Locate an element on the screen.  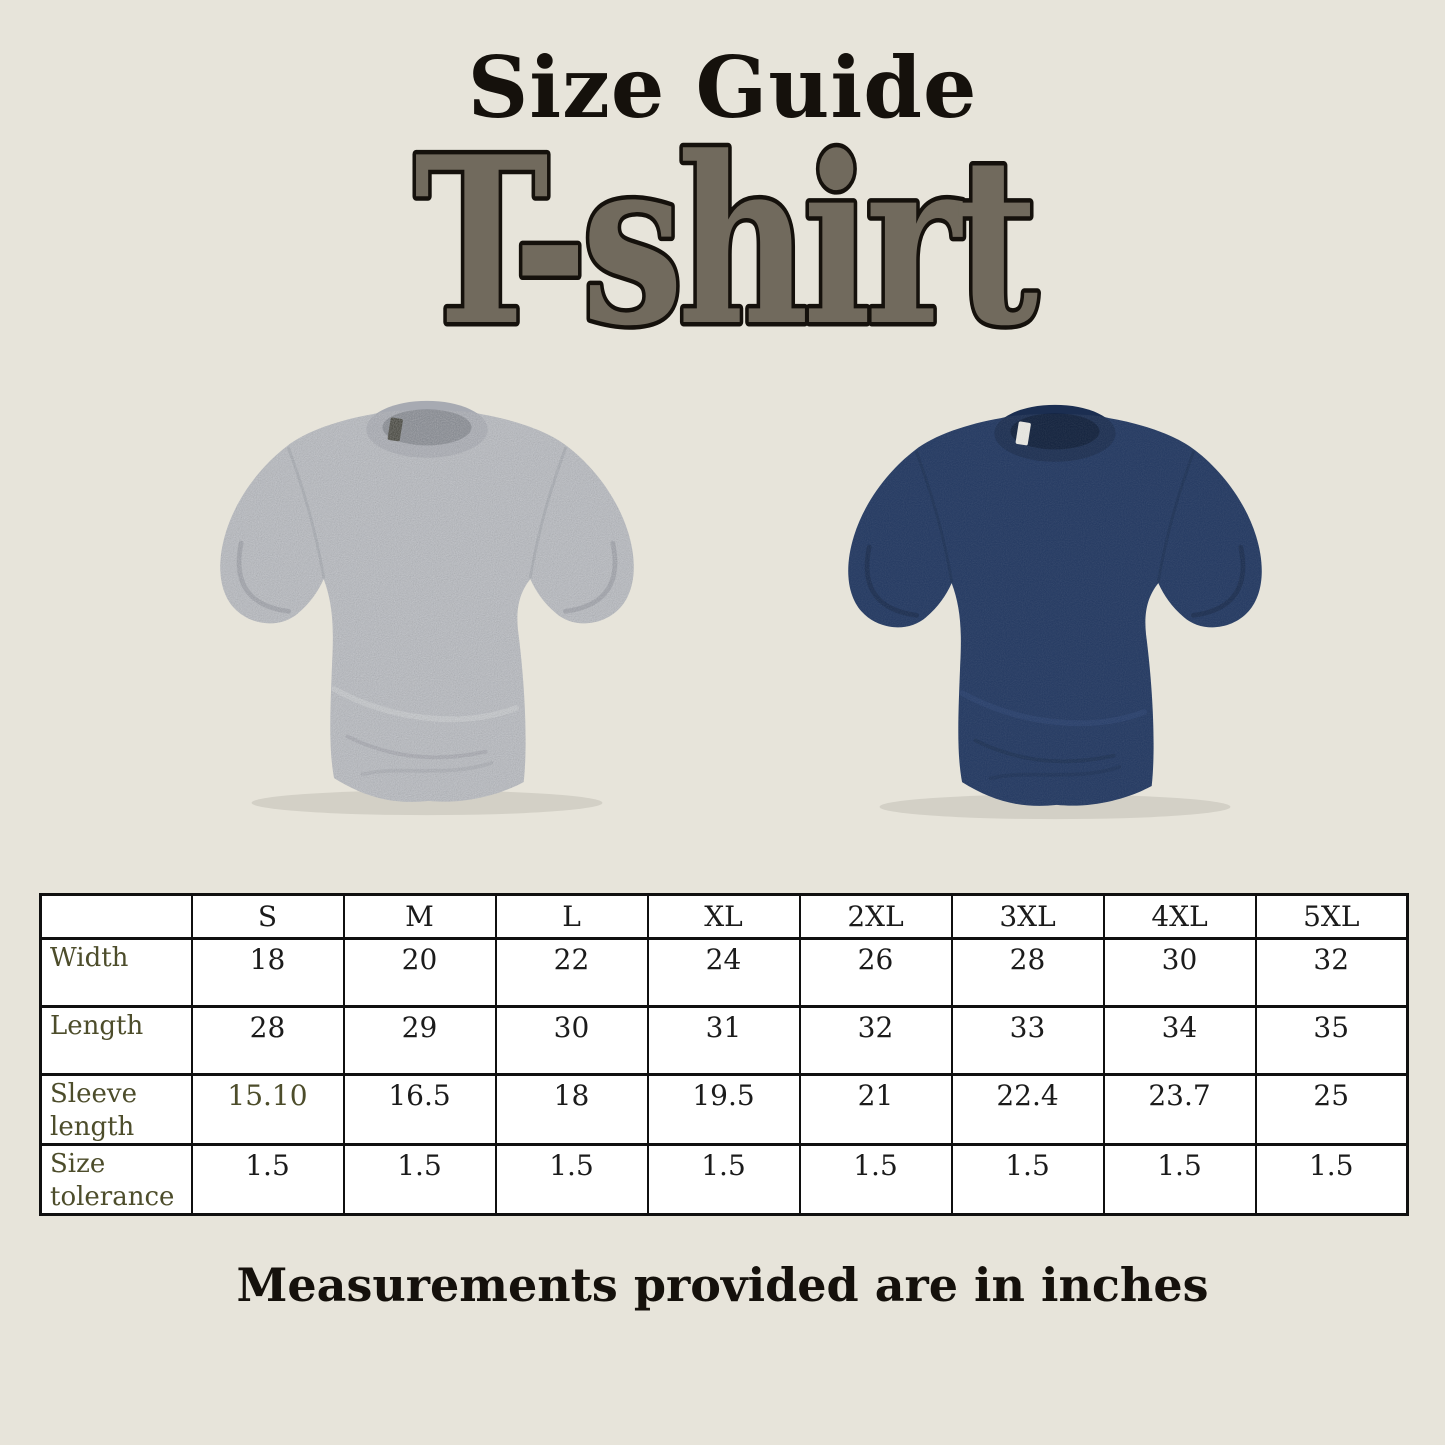
col-header-l: L is located at coordinates (571, 916).